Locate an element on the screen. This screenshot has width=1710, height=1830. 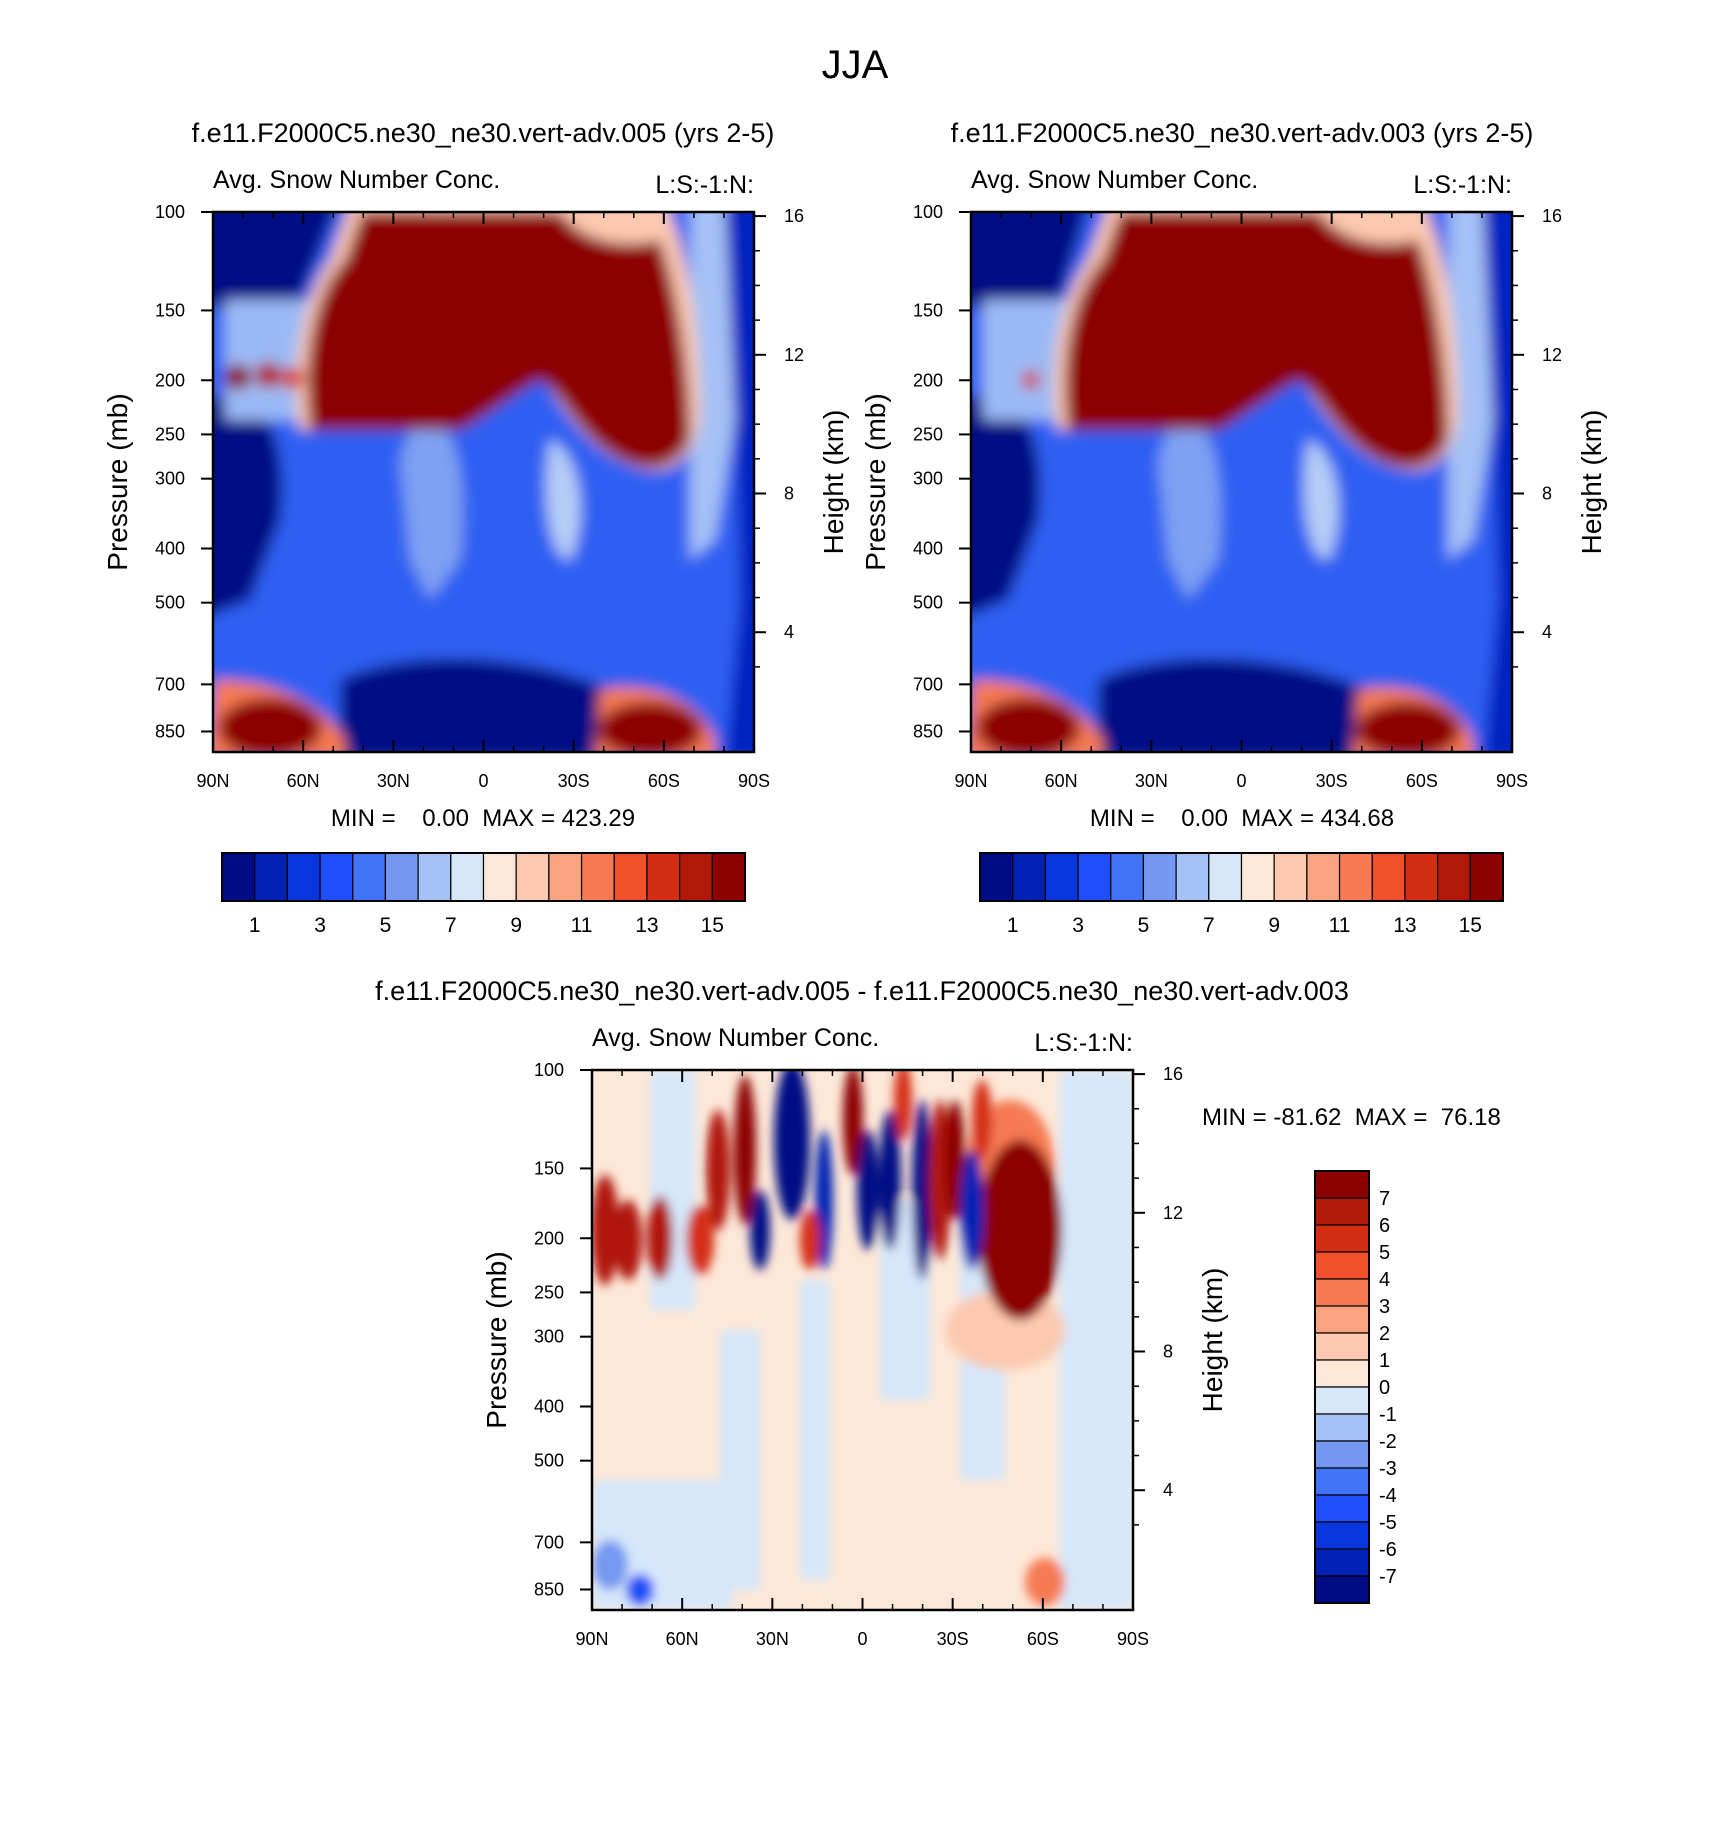
panel-c-colorbar-label: -1 is located at coordinates (1388, 1415).